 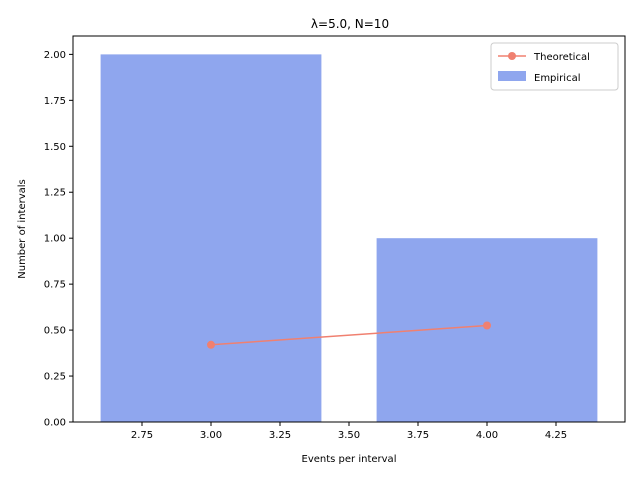 What do you see at coordinates (55, 147) in the screenshot?
I see `y-tick-label-6: 1.50` at bounding box center [55, 147].